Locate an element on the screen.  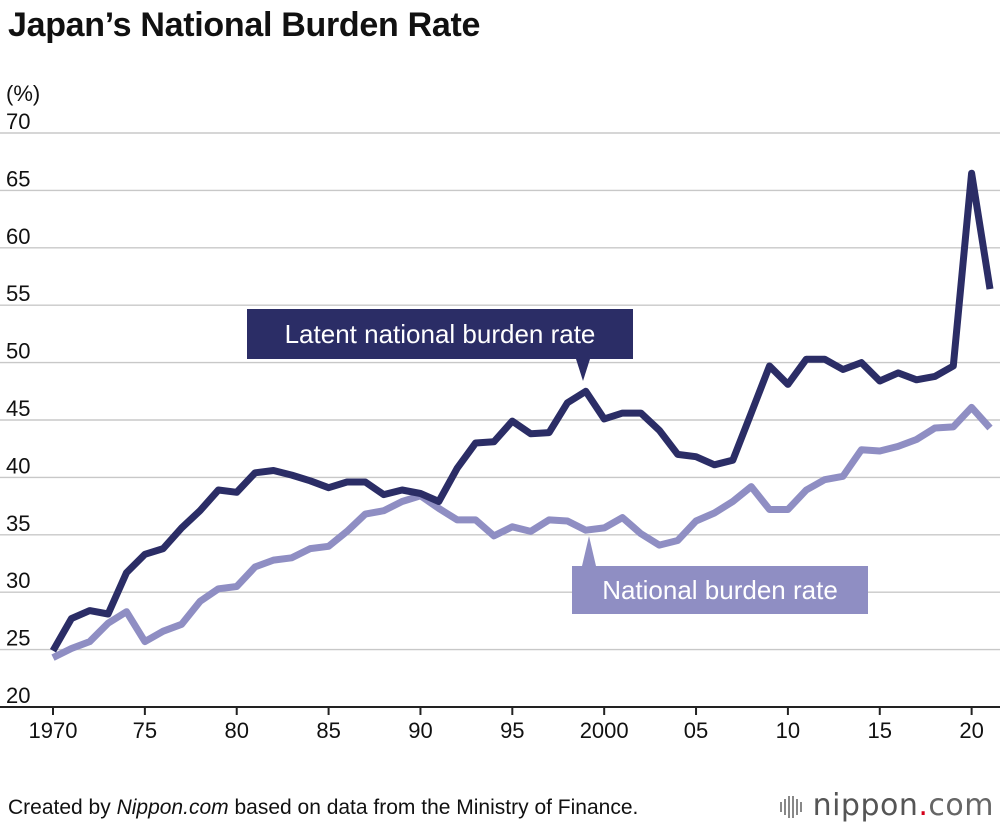
x-tick-label: 15 is located at coordinates (880, 730).